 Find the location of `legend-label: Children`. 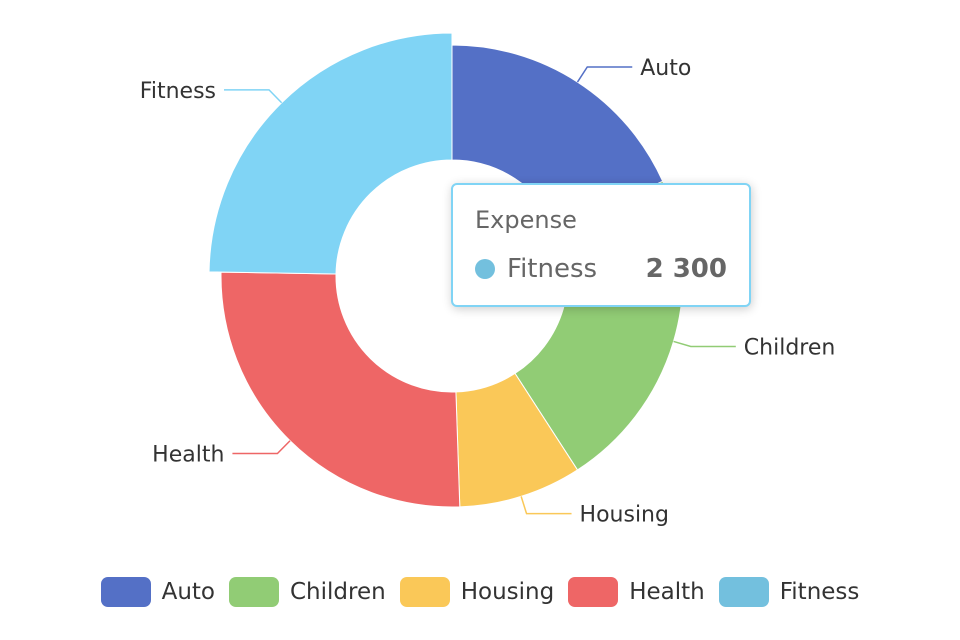

legend-label: Children is located at coordinates (338, 592).